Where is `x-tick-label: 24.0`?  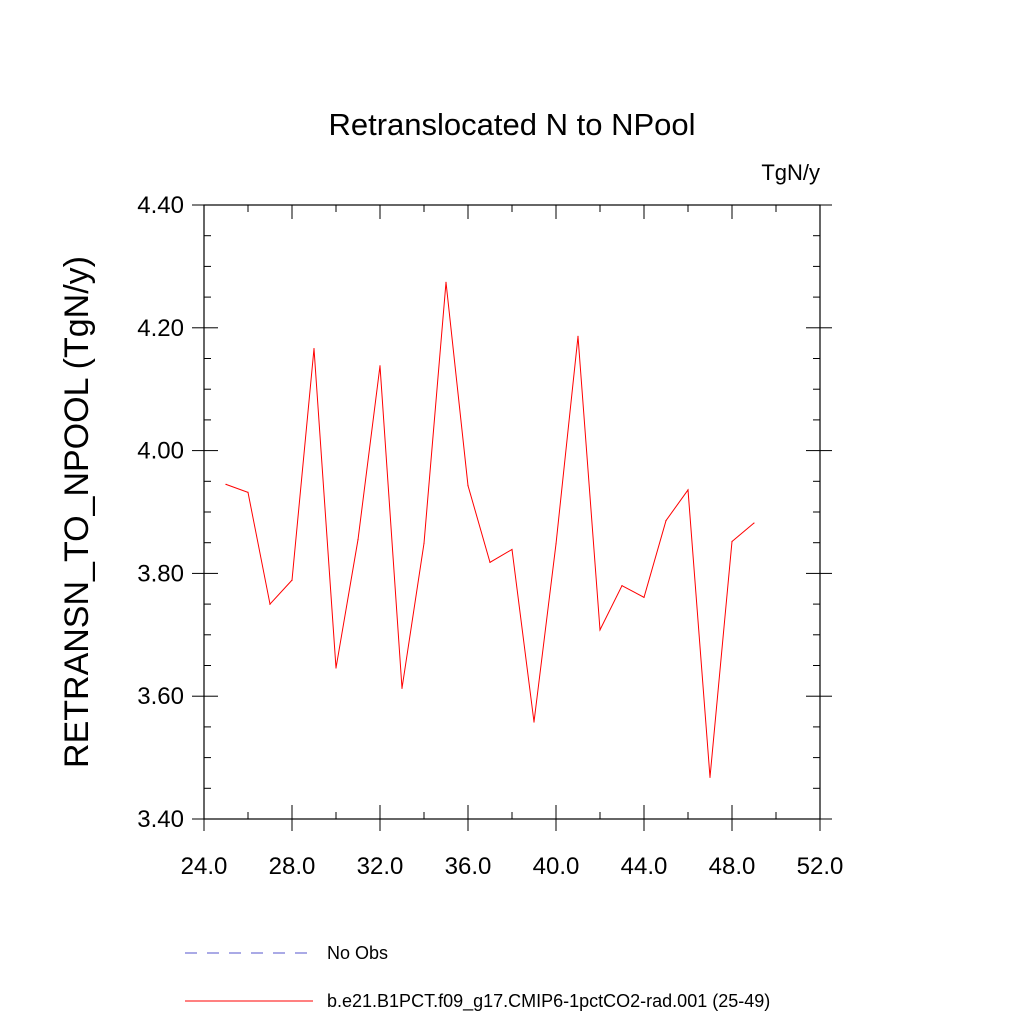
x-tick-label: 24.0 is located at coordinates (204, 866).